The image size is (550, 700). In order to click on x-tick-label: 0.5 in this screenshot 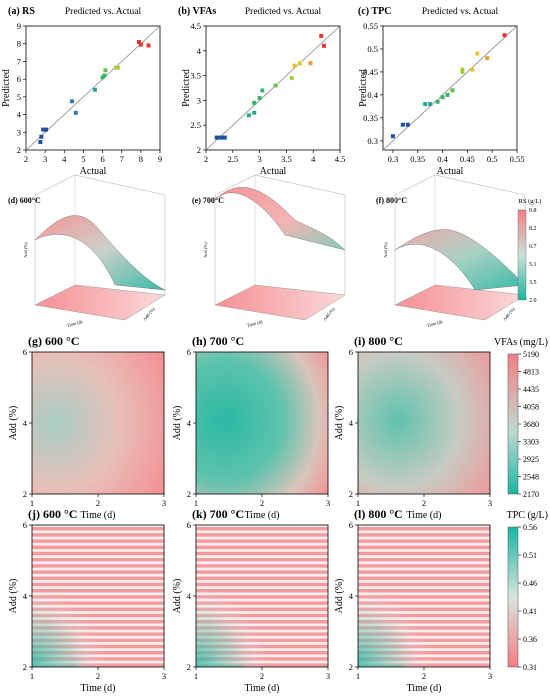, I will do `click(492, 159)`.